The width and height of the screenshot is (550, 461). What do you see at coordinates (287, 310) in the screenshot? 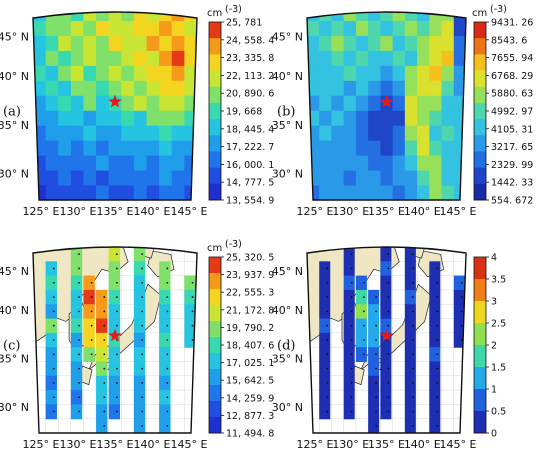
I see `lat-tick-label: 40° N` at bounding box center [287, 310].